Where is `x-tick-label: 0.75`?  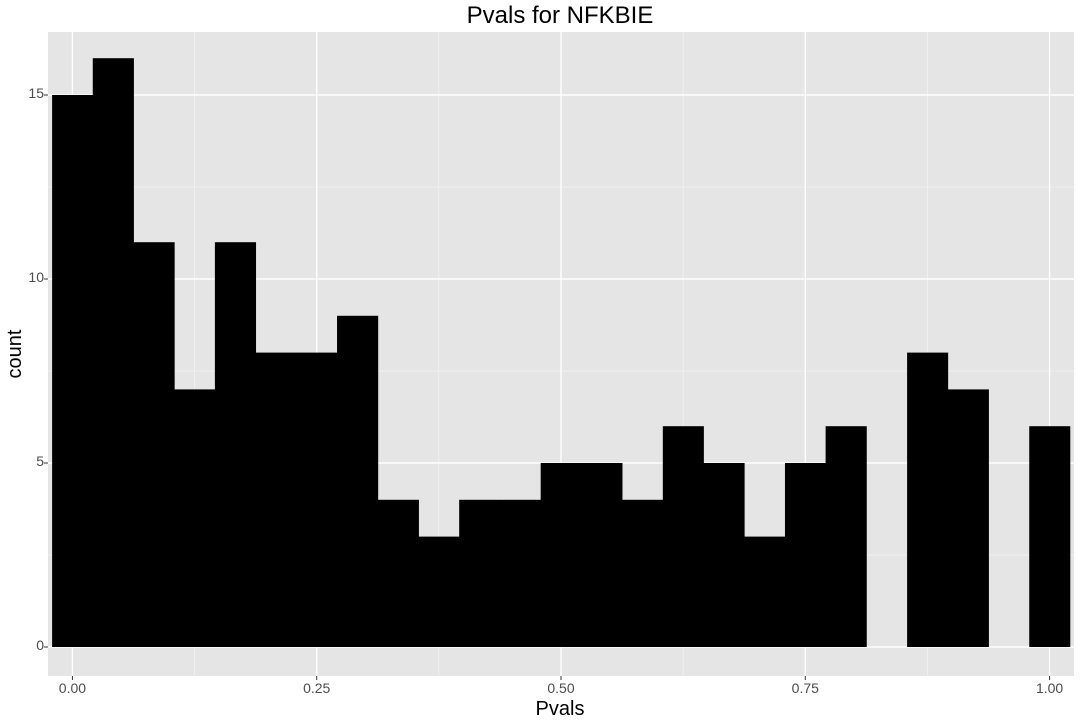
x-tick-label: 0.75 is located at coordinates (805, 688).